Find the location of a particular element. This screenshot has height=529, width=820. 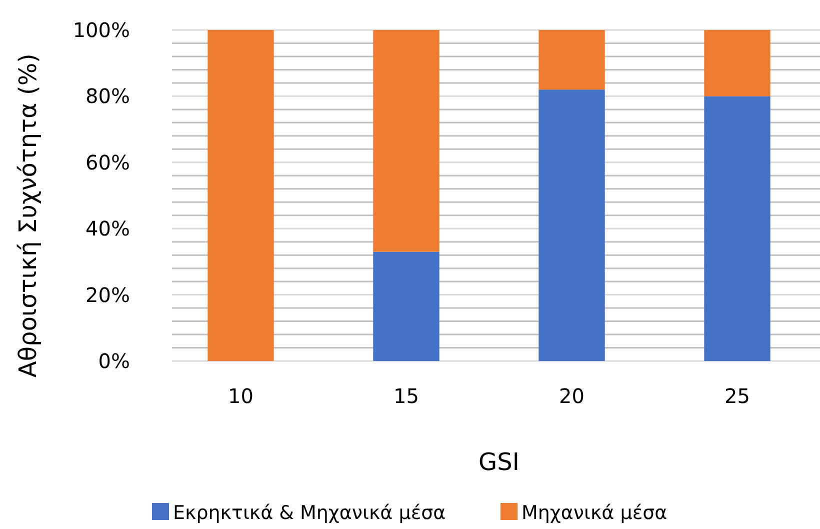

x-tick-label: 25 is located at coordinates (737, 396).